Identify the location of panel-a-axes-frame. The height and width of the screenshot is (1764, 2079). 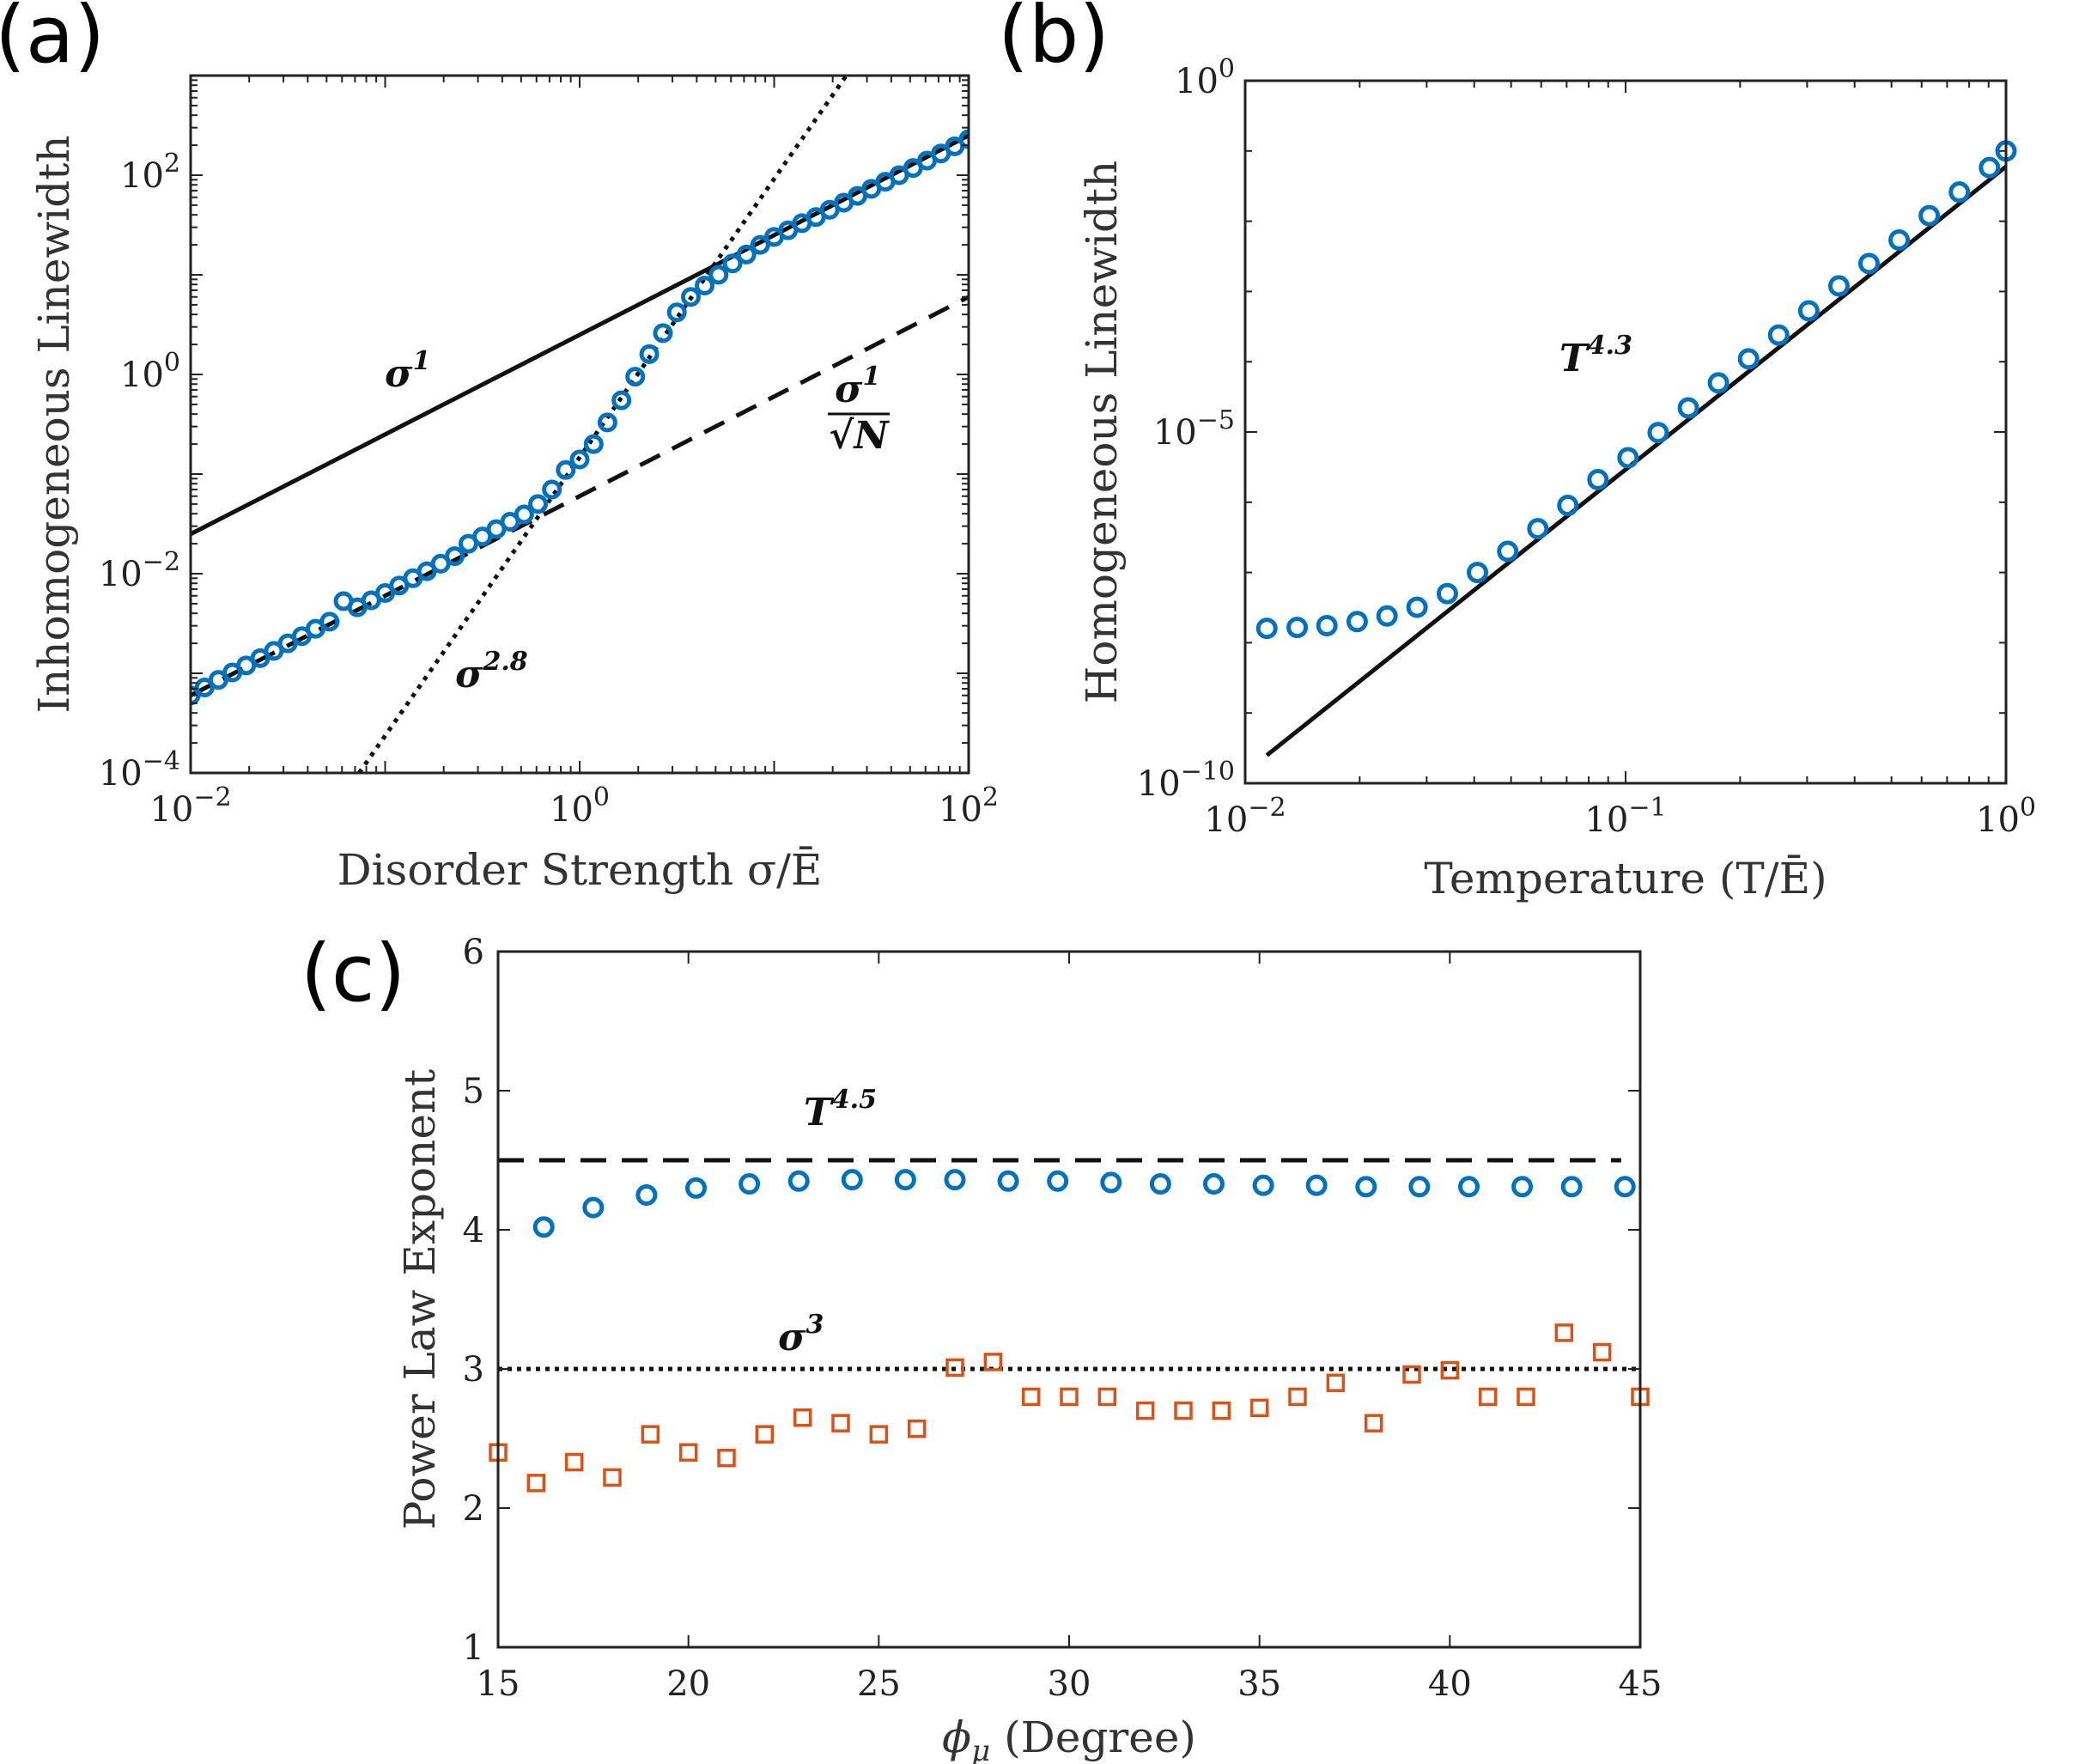
(579, 424).